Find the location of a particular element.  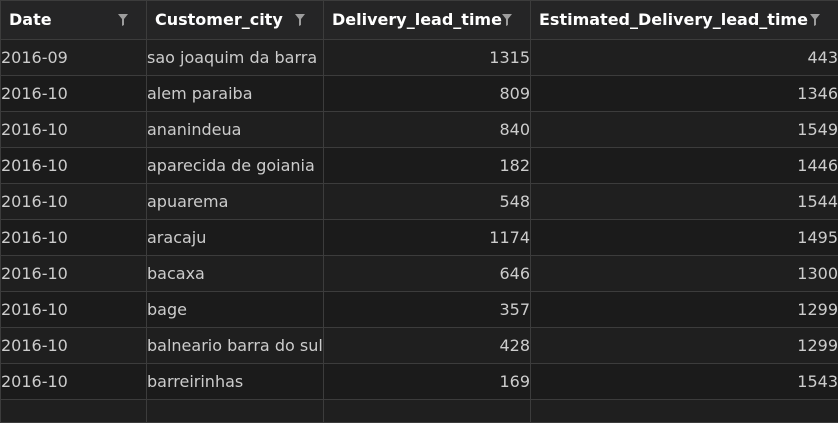

table-row: 2016-10 aparecida de goiania 182 1446 is located at coordinates (419, 166).